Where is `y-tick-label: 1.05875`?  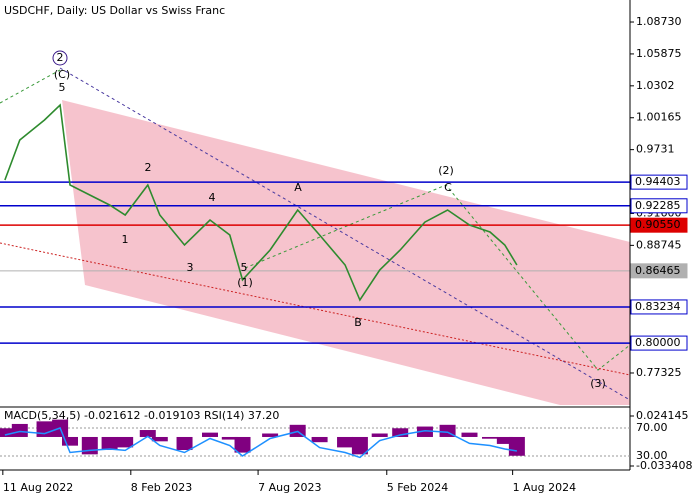 y-tick-label: 1.05875 is located at coordinates (659, 53).